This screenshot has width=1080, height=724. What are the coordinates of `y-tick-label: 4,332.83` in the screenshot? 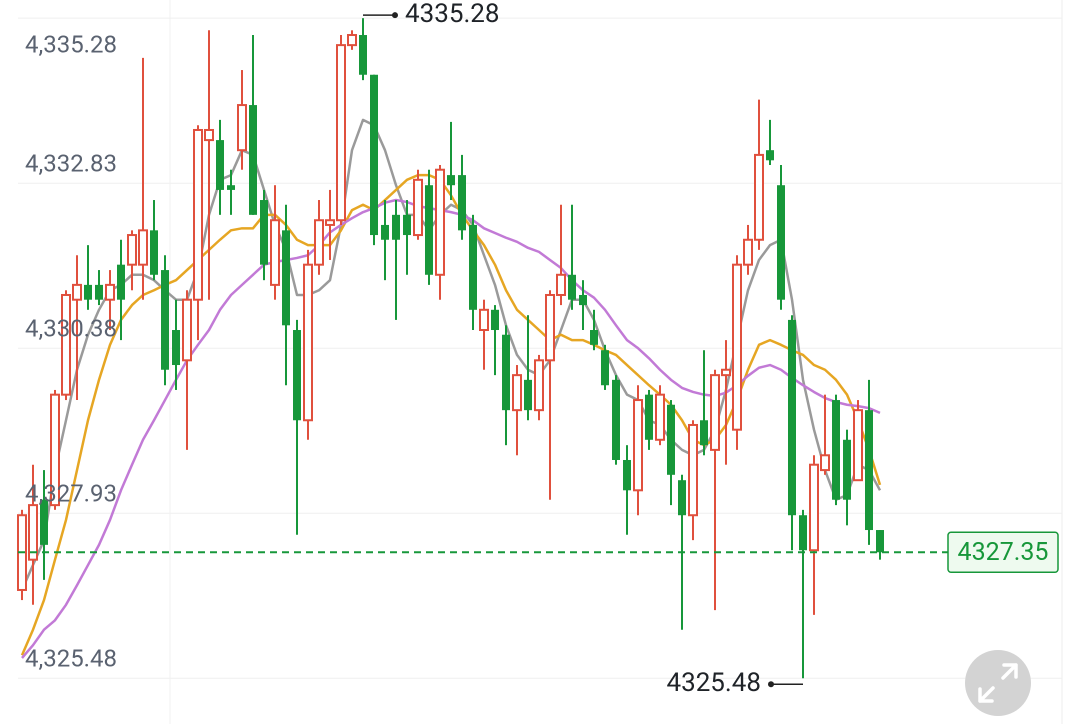 It's located at (71, 164).